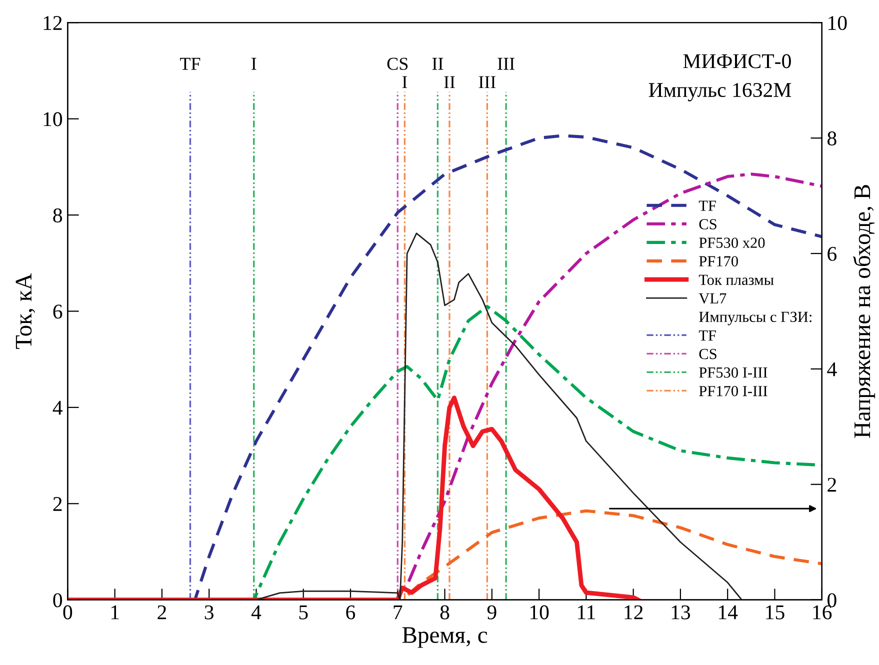 The height and width of the screenshot is (665, 879). What do you see at coordinates (115, 612) in the screenshot?
I see `x-tick-label: 1` at bounding box center [115, 612].